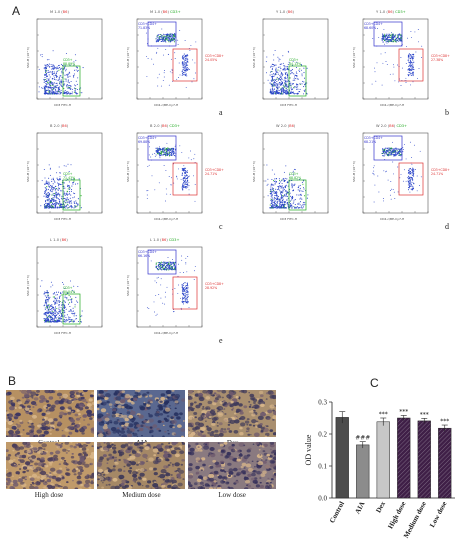 The image size is (463, 550). I want to click on bar-medium-dose, so click(424, 459).